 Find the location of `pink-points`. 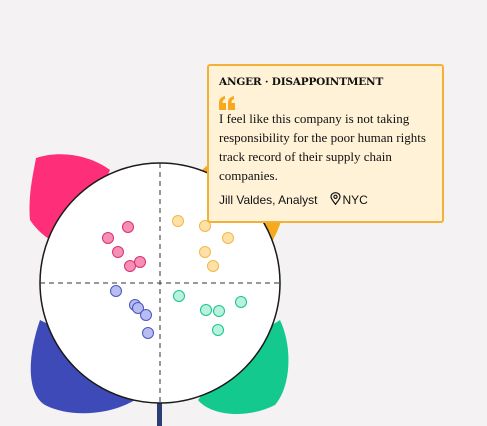

pink-points is located at coordinates (124, 246).